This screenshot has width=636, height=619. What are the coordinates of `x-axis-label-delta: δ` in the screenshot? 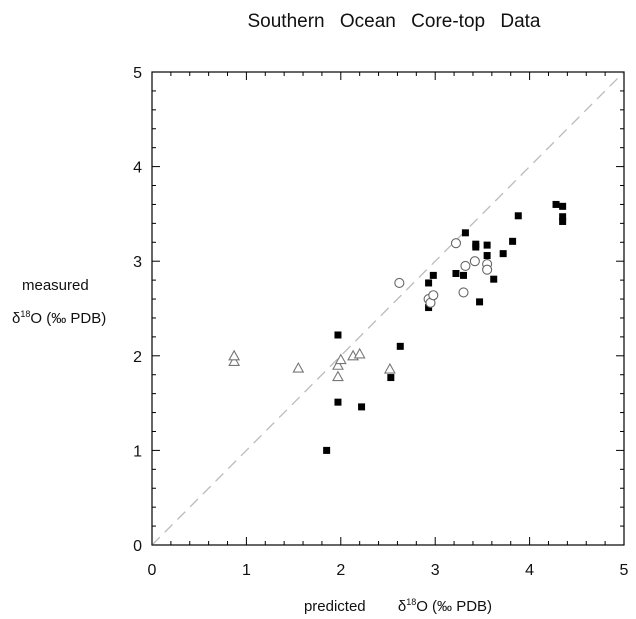 It's located at (402, 606).